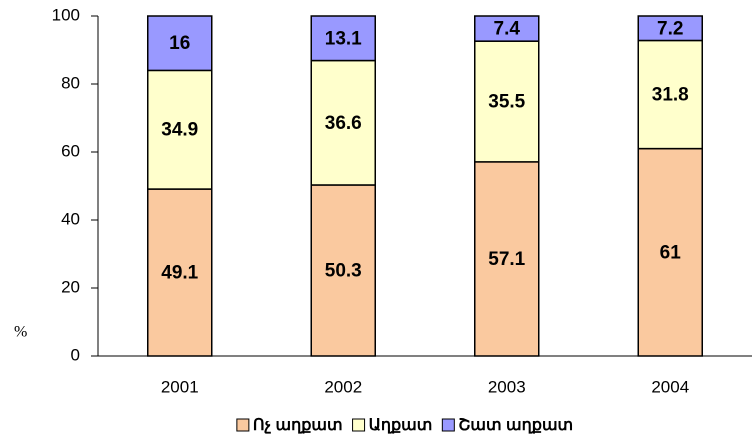 The image size is (752, 445). What do you see at coordinates (70, 218) in the screenshot?
I see `y-tick-label: 40` at bounding box center [70, 218].